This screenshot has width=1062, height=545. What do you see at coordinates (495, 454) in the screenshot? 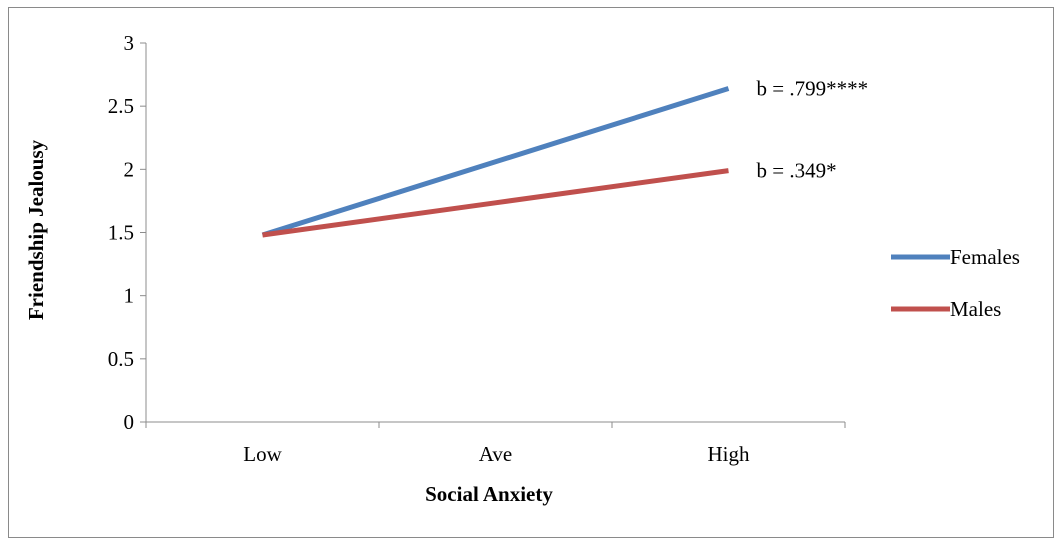
I see `x-tick-label: Ave` at bounding box center [495, 454].